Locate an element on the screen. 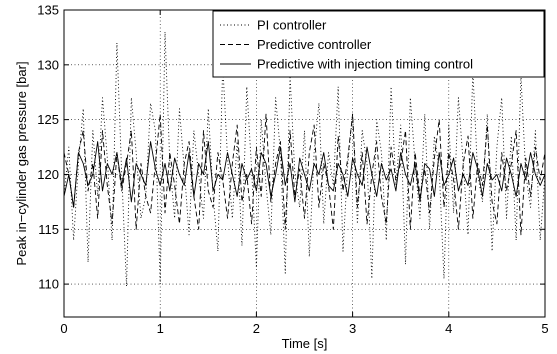 This screenshot has height=354, width=557. y-tick-label: 125 is located at coordinates (48, 119).